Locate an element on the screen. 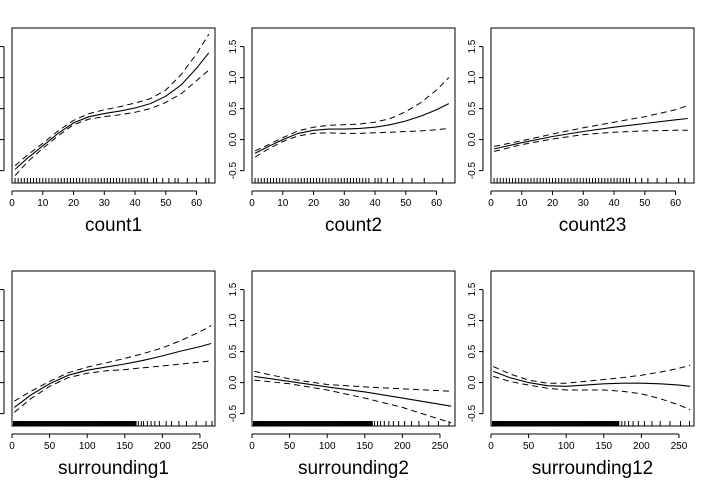  plot-panel-count23: 0 10 20 30 40 50 60 -0.5 0.0 0.5 1.0 1.5 count23 is located at coordinates (581, 131).